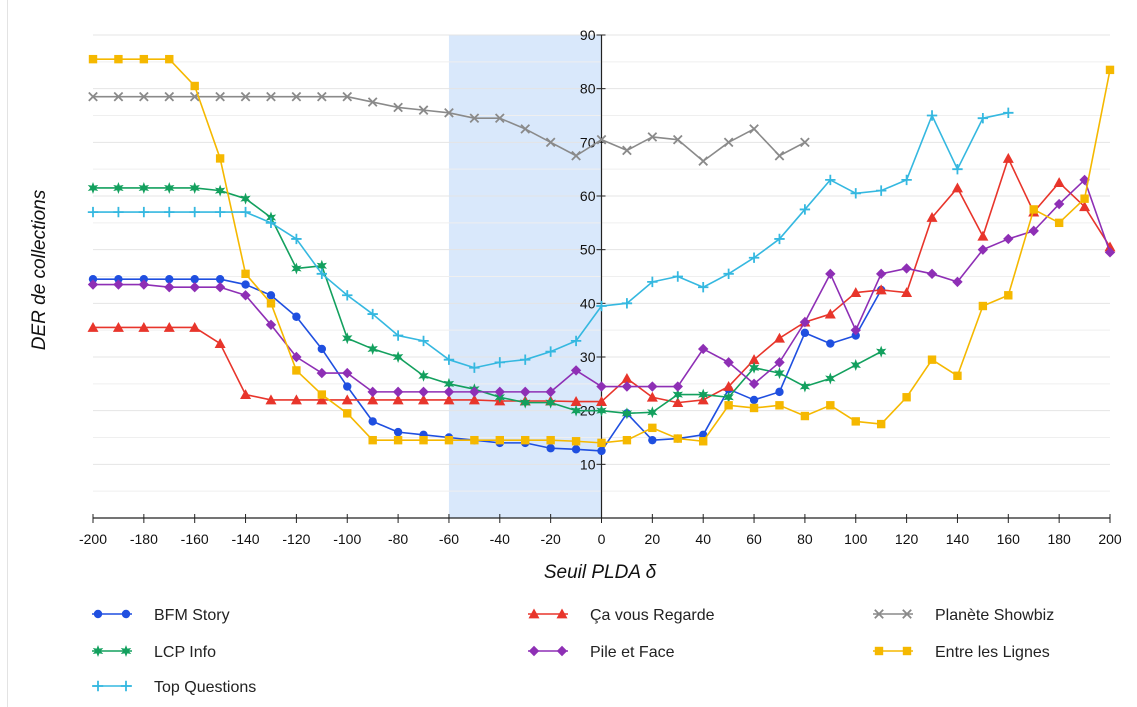  Describe the element at coordinates (7, 353) in the screenshot. I see `frame-border` at that location.